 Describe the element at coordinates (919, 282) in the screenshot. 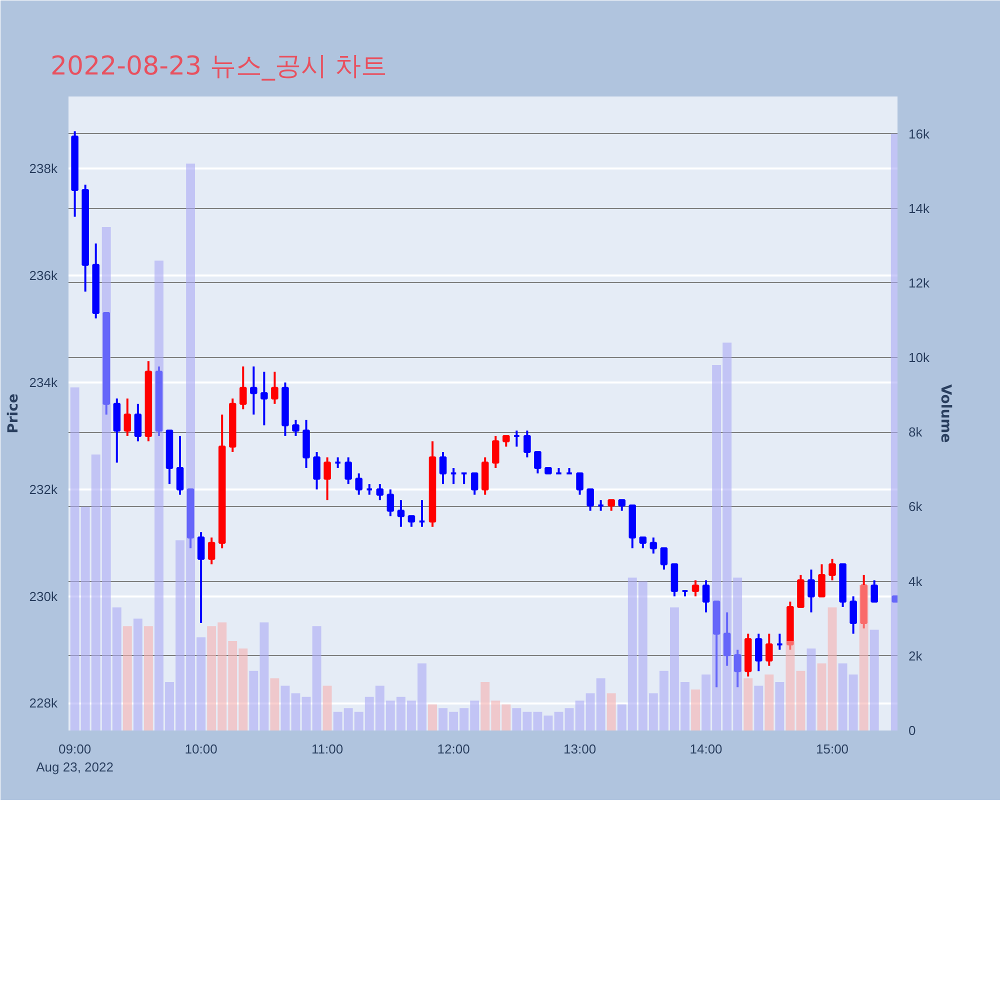

I see `y2-tick-label: 12k` at that location.